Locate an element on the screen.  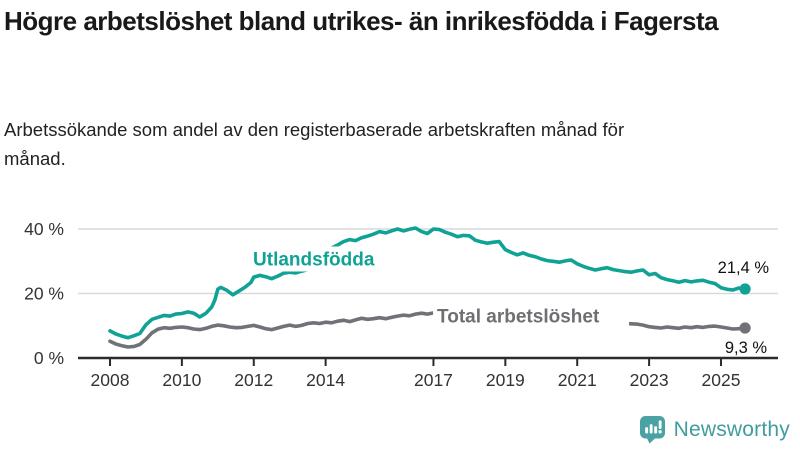
end-value-utlandsfodda: 21,4 % is located at coordinates (744, 268).